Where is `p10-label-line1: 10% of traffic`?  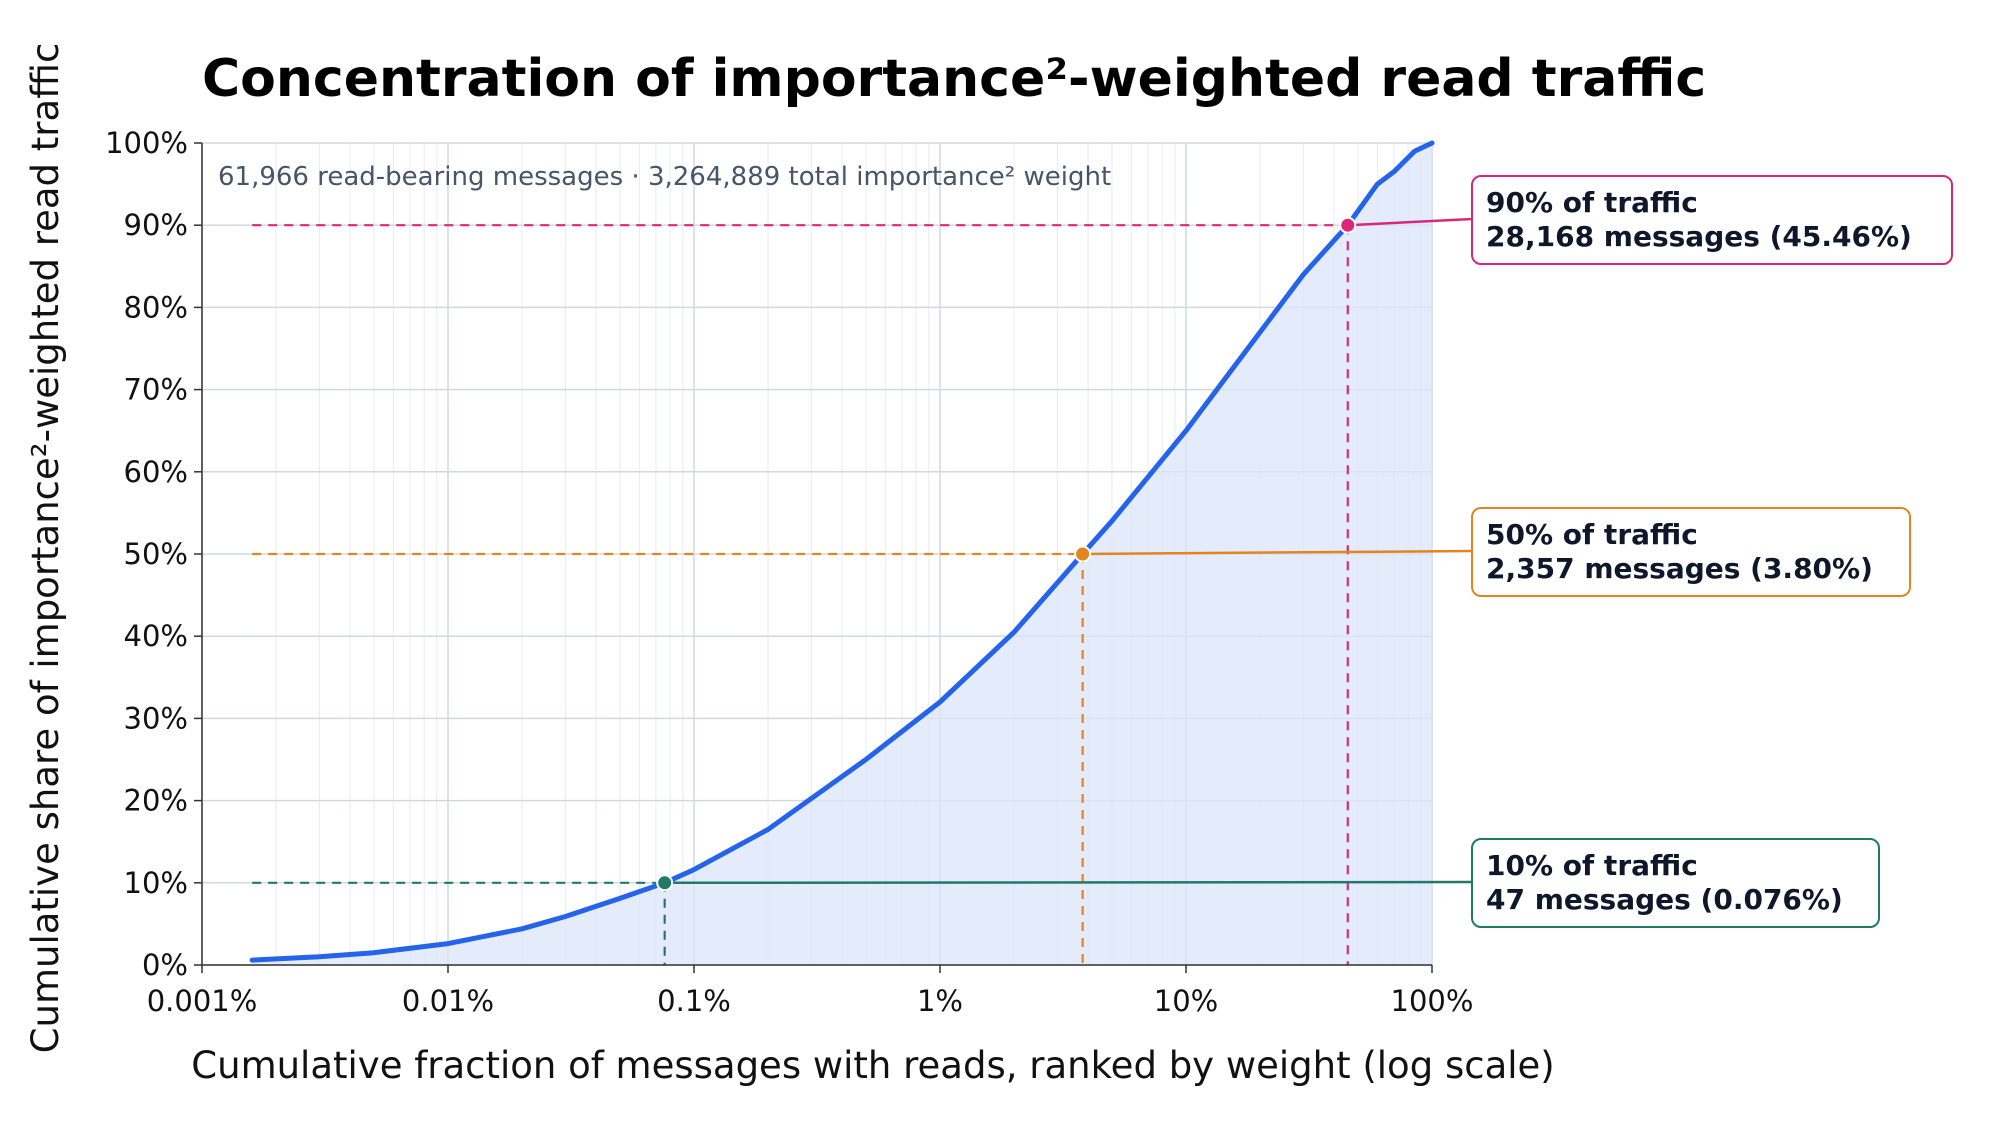
p10-label-line1: 10% of traffic is located at coordinates (1592, 865).